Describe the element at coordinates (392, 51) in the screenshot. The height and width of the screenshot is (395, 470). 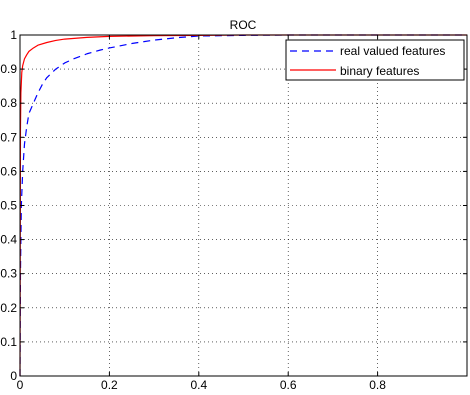
I see `legend-label-real-valued: real valued features` at that location.